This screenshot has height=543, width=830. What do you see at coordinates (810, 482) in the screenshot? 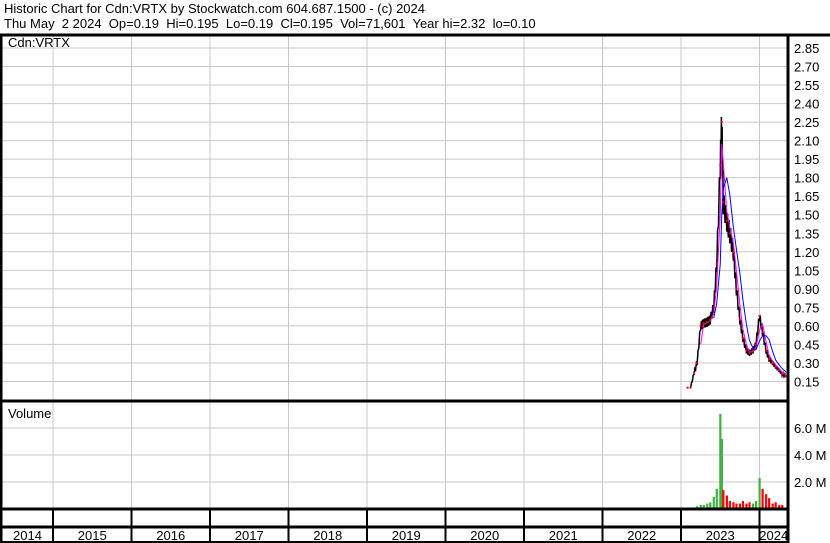
I see `volume-tick-label: 2.0 M` at bounding box center [810, 482].